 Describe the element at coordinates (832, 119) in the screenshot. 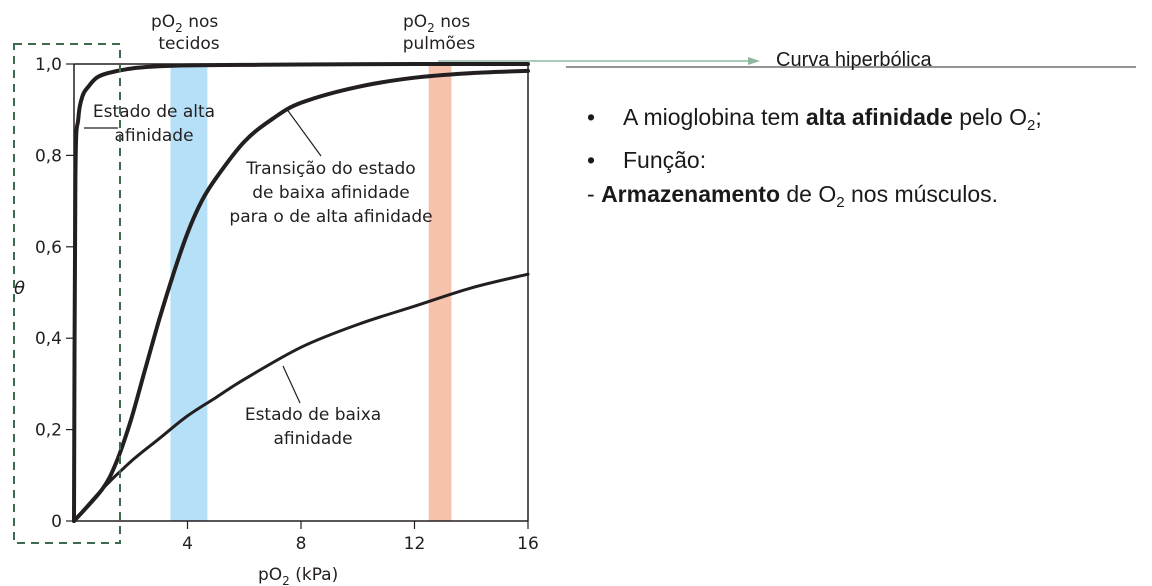

I see `bullet-affinity-text: A mioglobina tem alta afinidade pelo O2;` at that location.